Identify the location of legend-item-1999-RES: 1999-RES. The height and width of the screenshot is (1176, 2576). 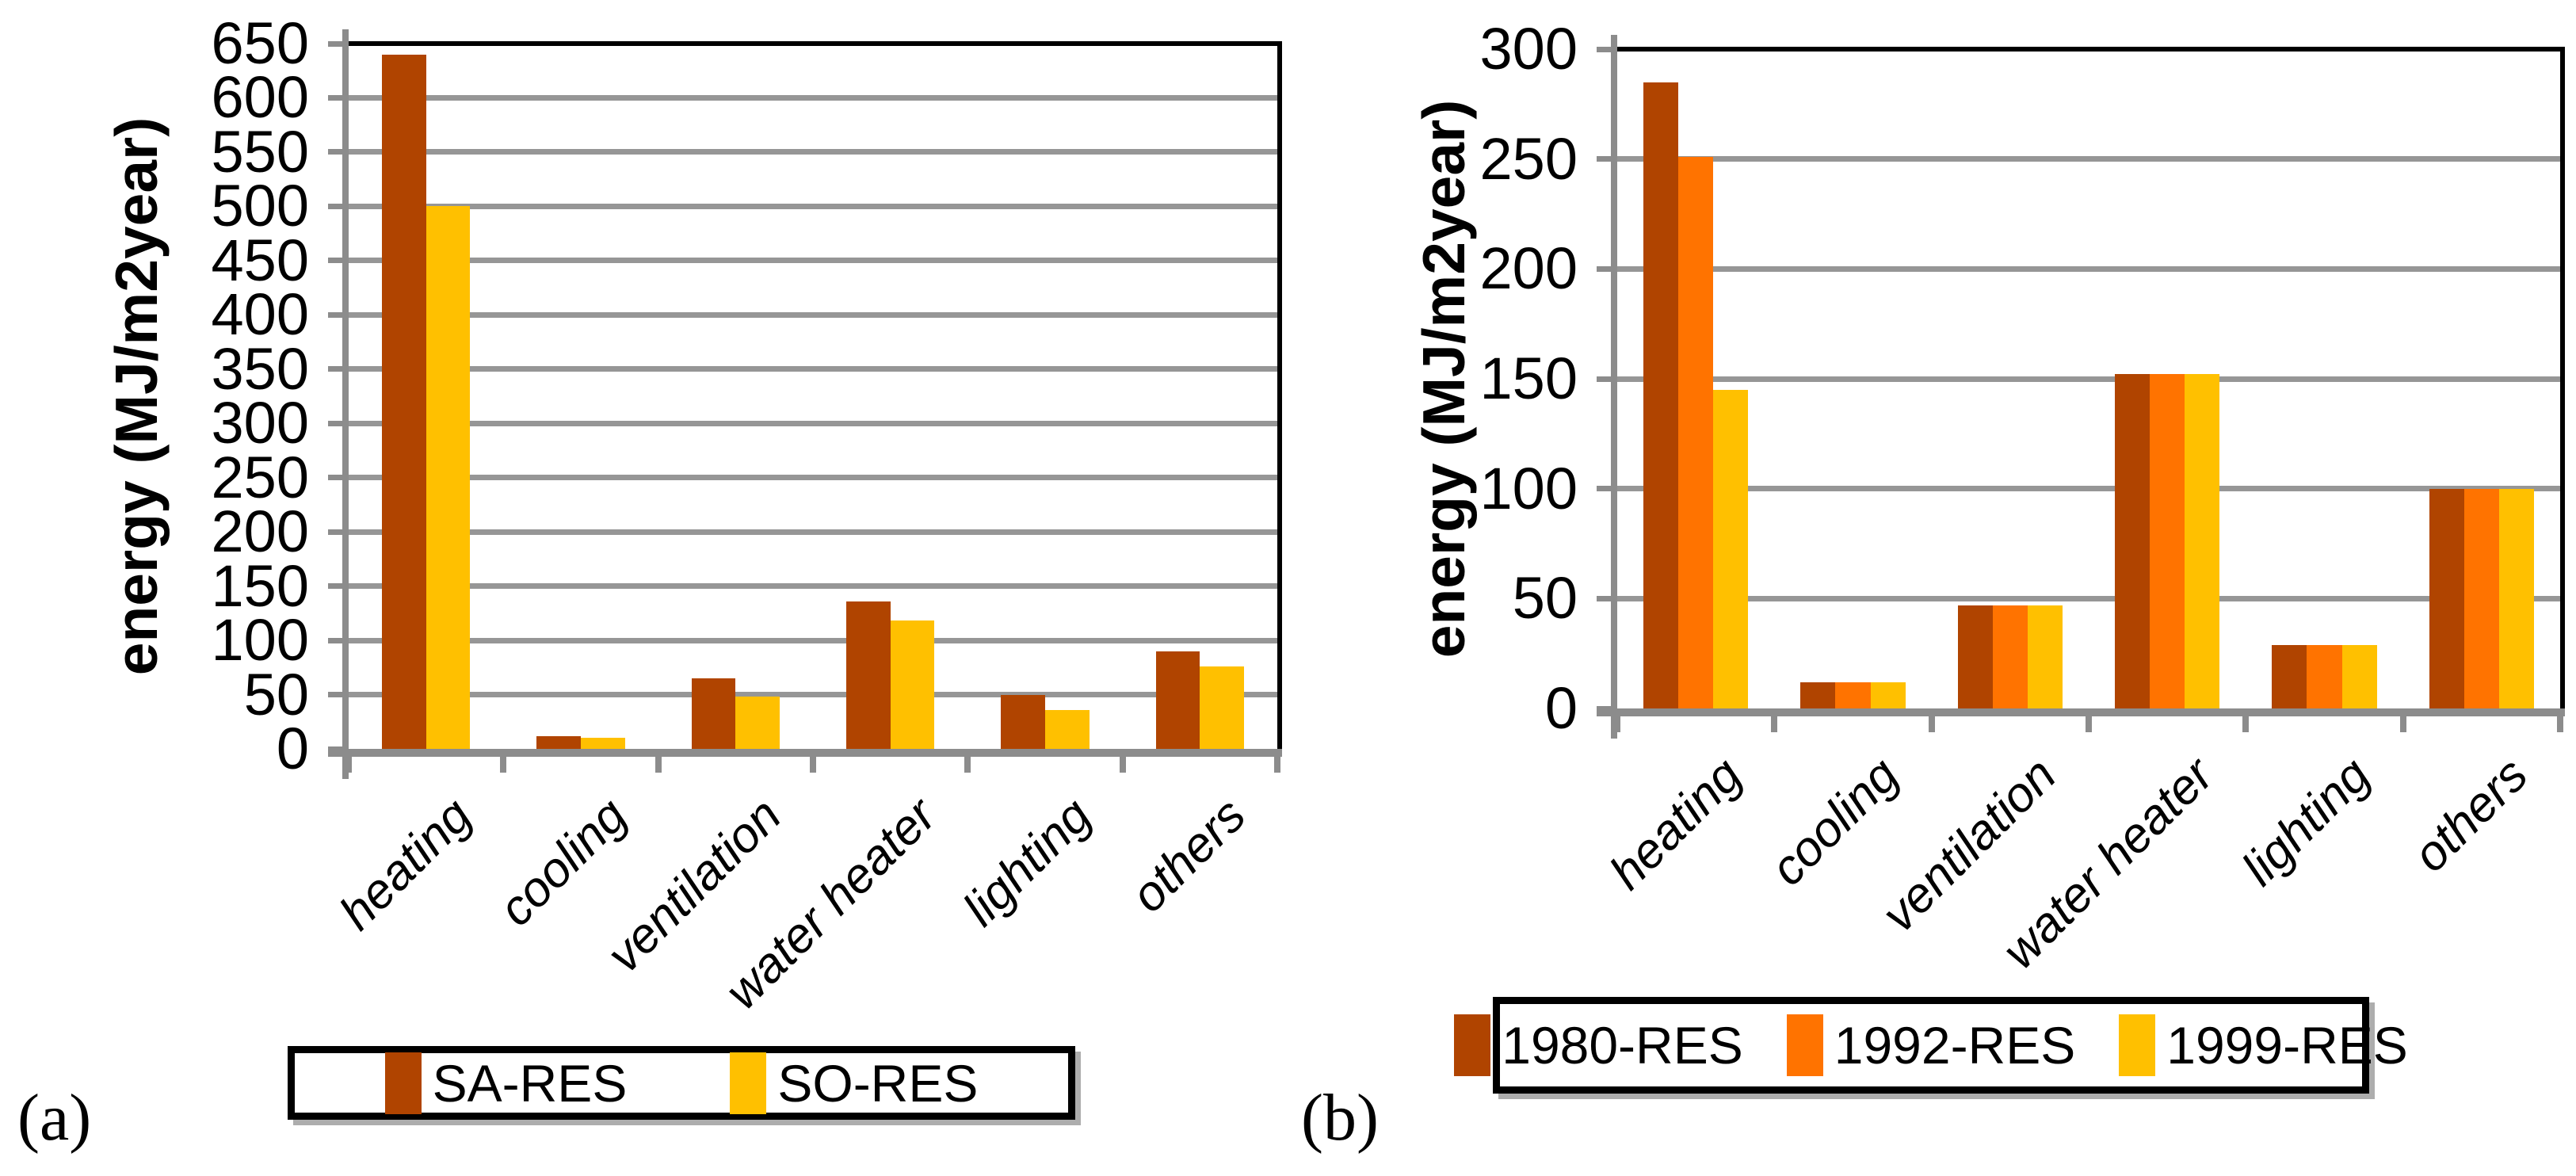
(2263, 1045).